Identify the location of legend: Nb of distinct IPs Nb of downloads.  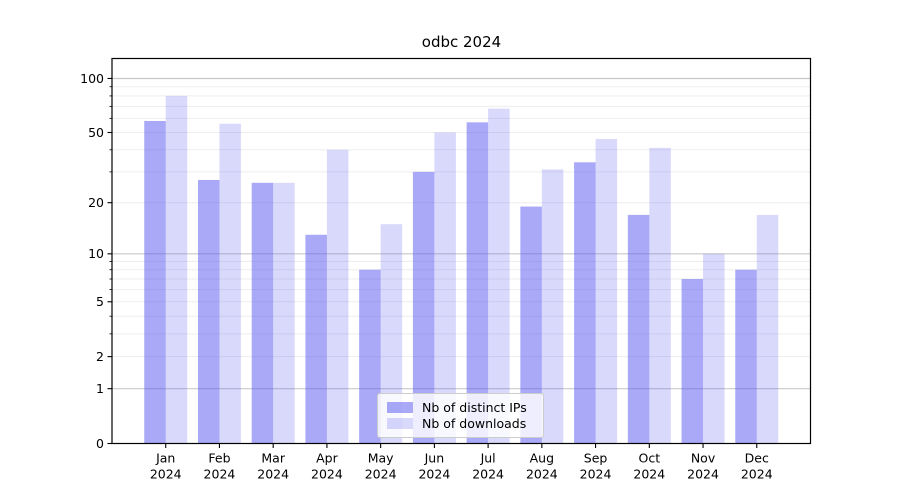
(460, 415).